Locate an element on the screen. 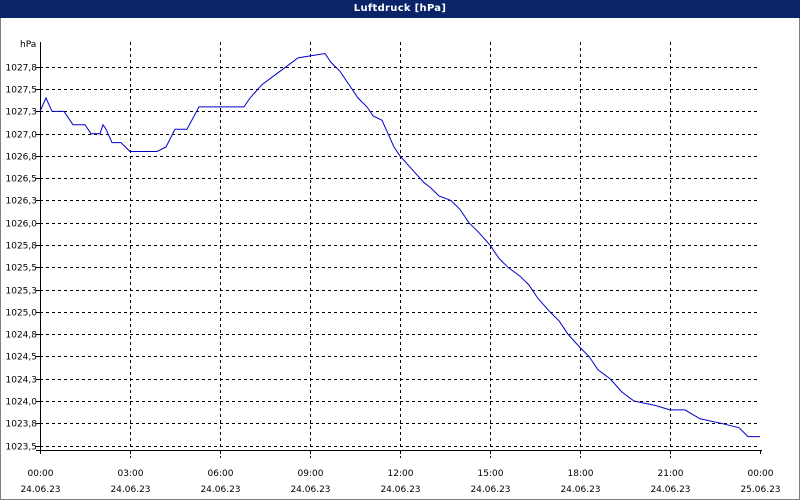  y-tick-label: 1027,0 is located at coordinates (22, 136).